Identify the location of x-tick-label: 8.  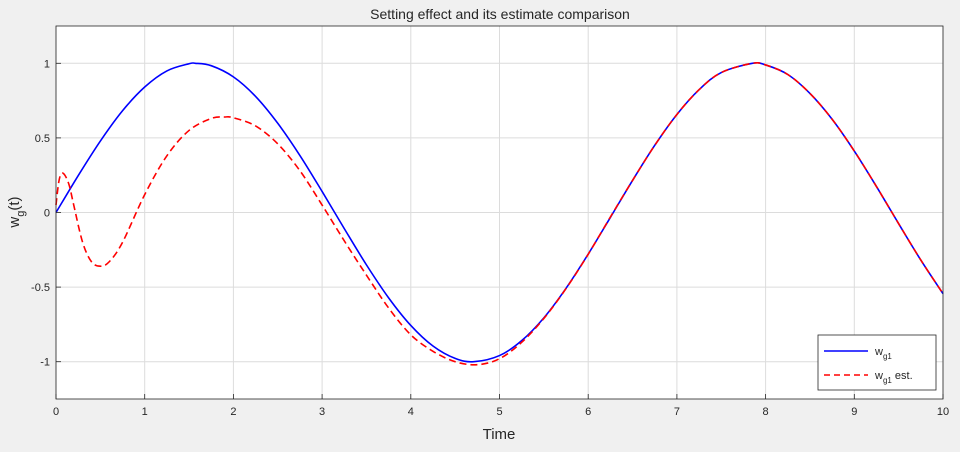
(766, 412).